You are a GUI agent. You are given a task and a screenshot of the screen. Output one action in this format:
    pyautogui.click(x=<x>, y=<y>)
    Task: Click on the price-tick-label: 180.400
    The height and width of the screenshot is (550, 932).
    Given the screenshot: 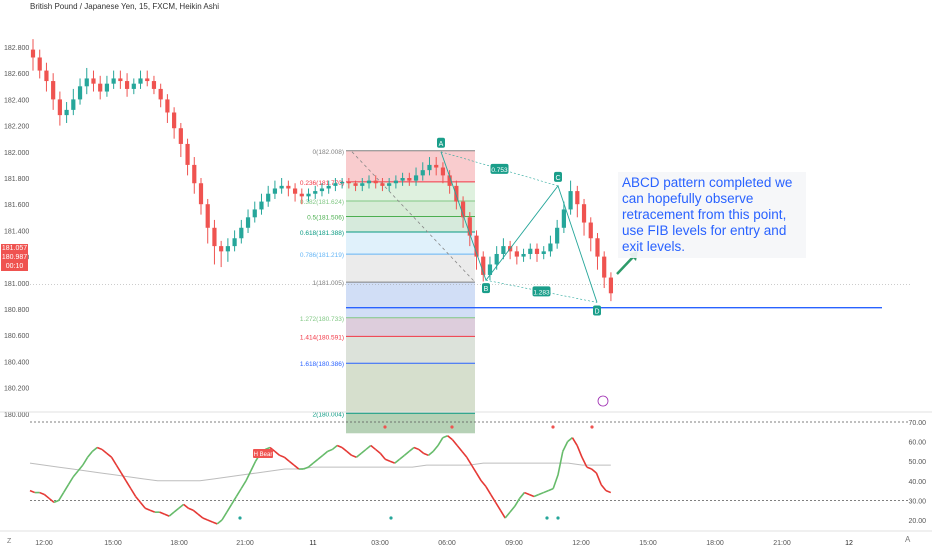 What is the action you would take?
    pyautogui.click(x=16, y=362)
    